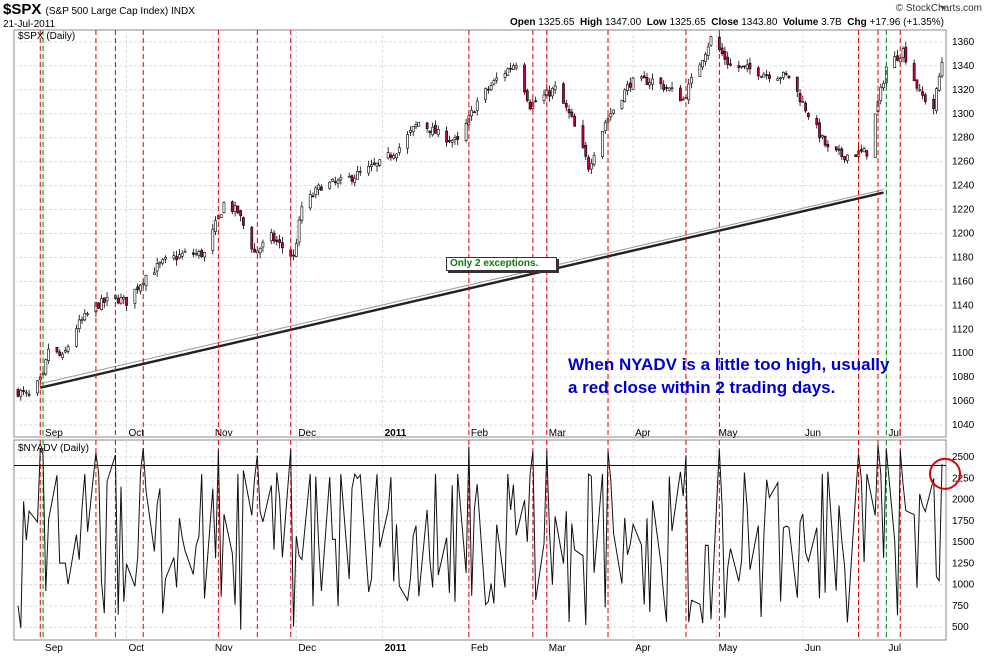  I want to click on highlight-circle, so click(945, 473).